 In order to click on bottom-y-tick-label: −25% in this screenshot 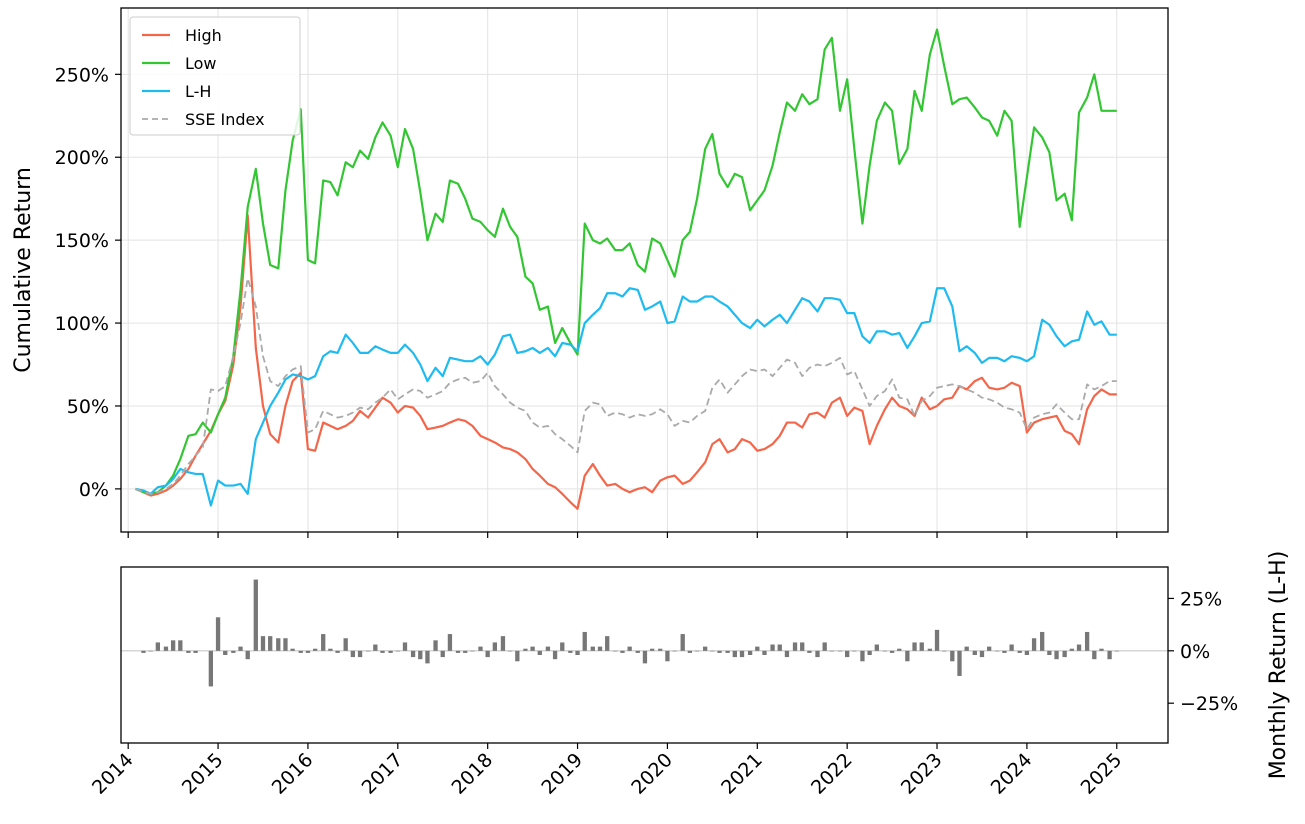, I will do `click(1209, 704)`.